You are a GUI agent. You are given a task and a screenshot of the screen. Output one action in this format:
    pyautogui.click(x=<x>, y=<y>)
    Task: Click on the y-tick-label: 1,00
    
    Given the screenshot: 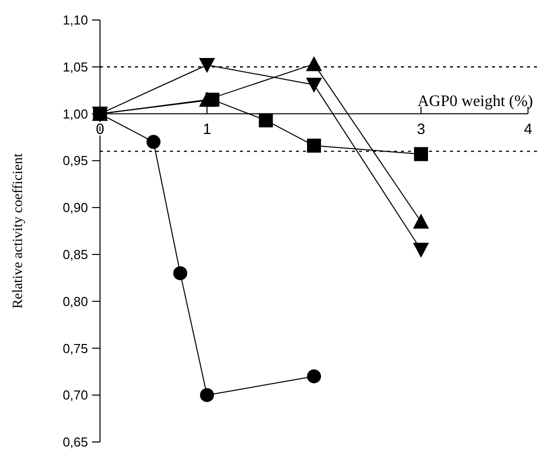 What is the action you would take?
    pyautogui.click(x=75, y=114)
    